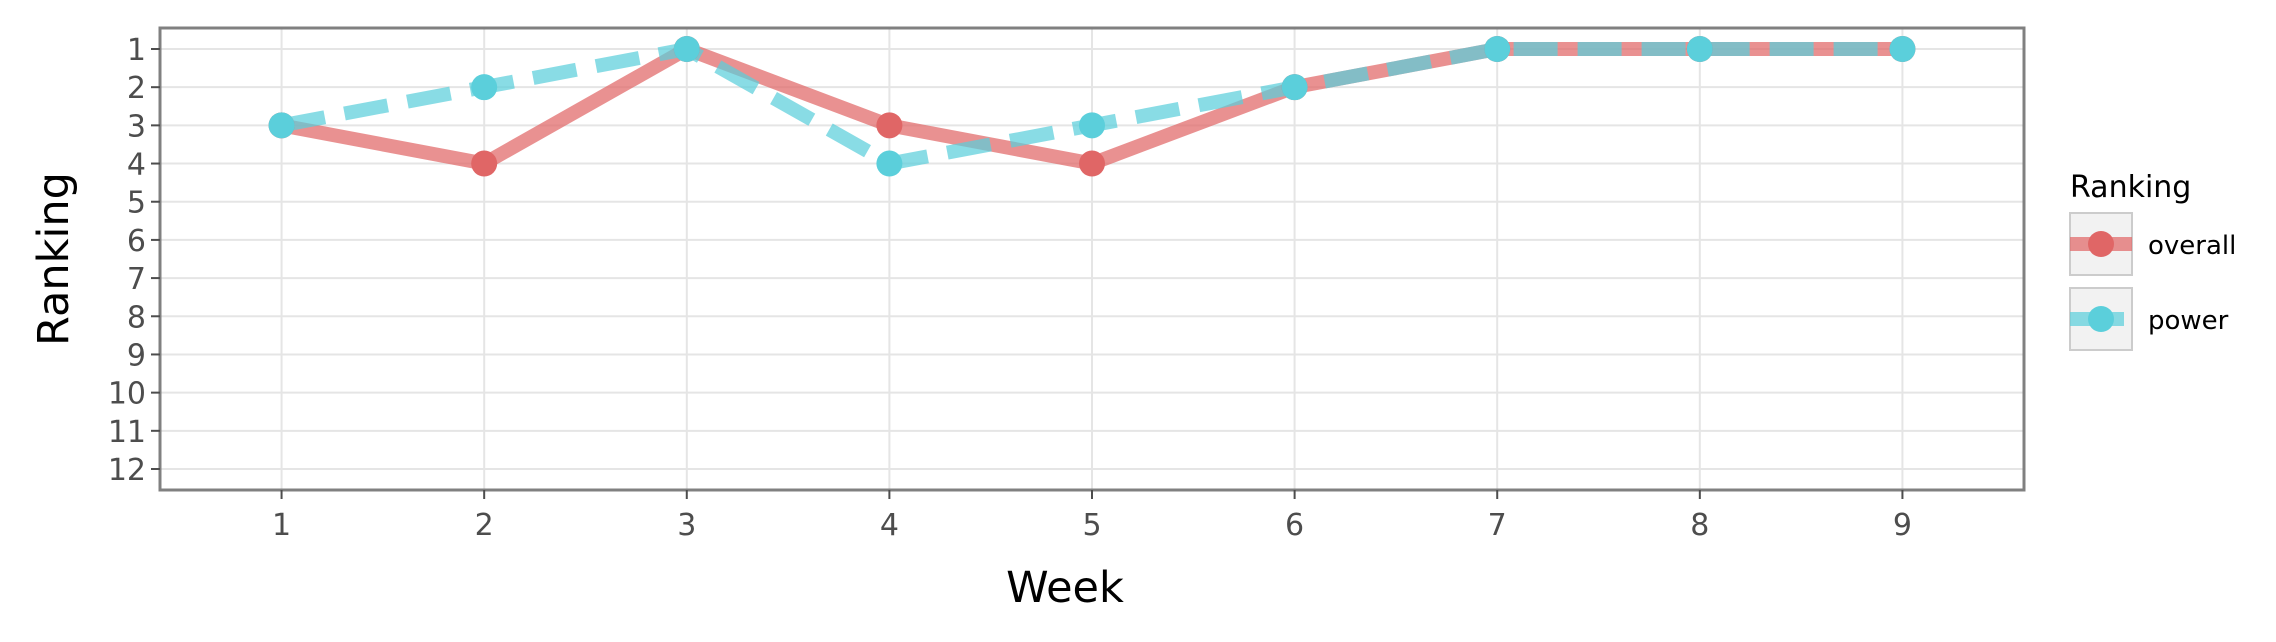 The width and height of the screenshot is (2276, 642). What do you see at coordinates (54, 259) in the screenshot?
I see `y-axis-title: Ranking` at bounding box center [54, 259].